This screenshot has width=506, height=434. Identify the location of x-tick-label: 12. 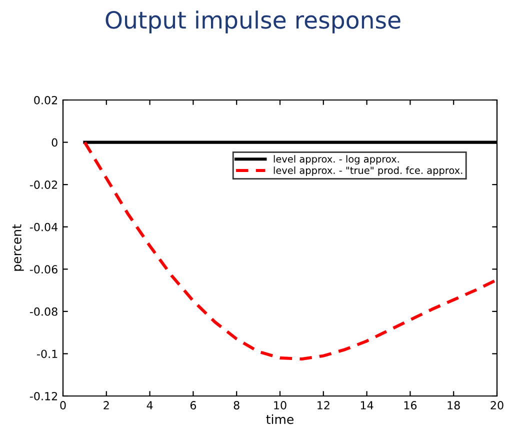
(324, 405).